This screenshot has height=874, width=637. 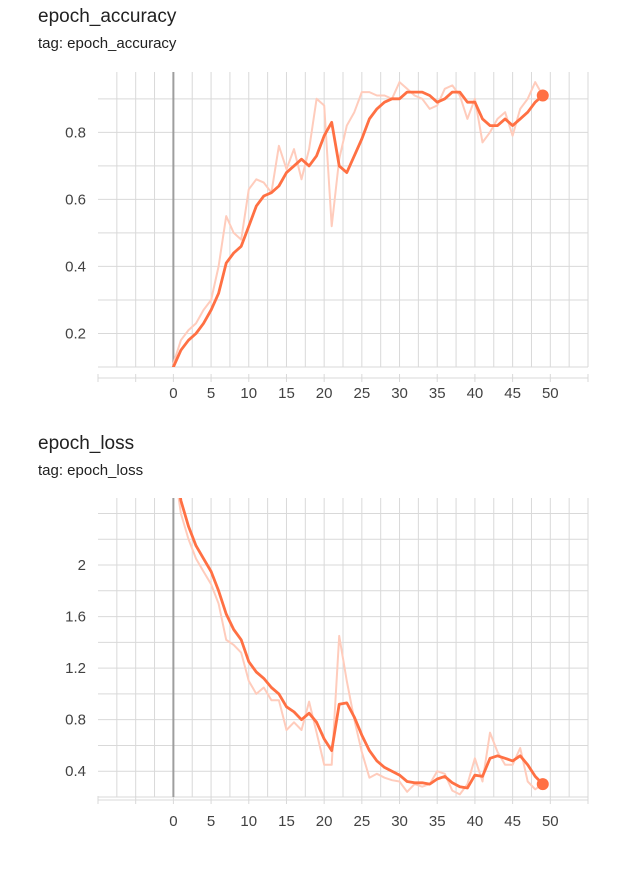 What do you see at coordinates (107, 43) in the screenshot?
I see `chart-tag: tag: epoch_accuracy` at bounding box center [107, 43].